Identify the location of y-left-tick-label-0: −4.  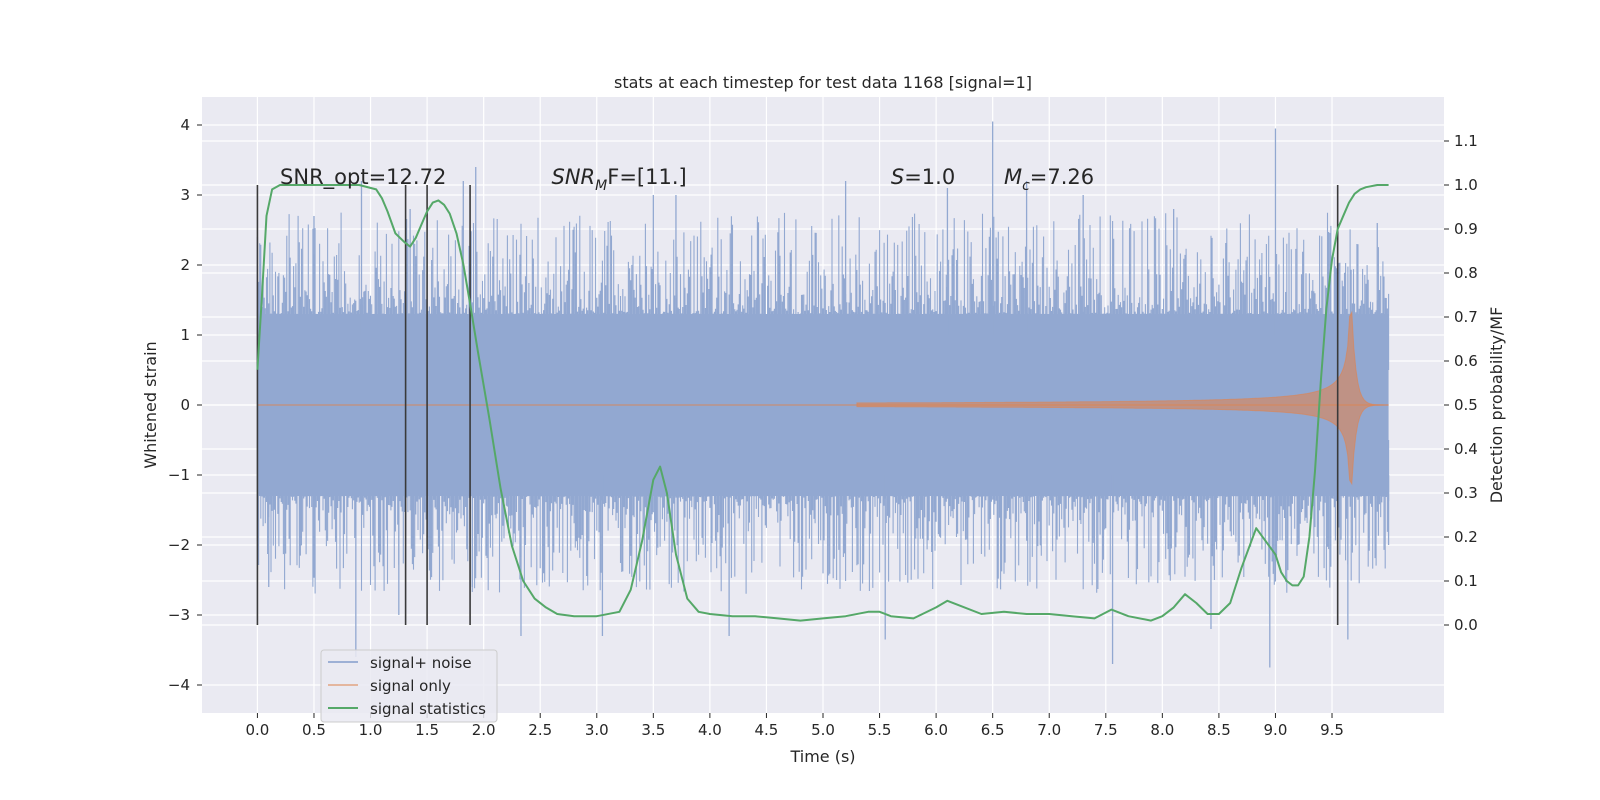
(179, 685).